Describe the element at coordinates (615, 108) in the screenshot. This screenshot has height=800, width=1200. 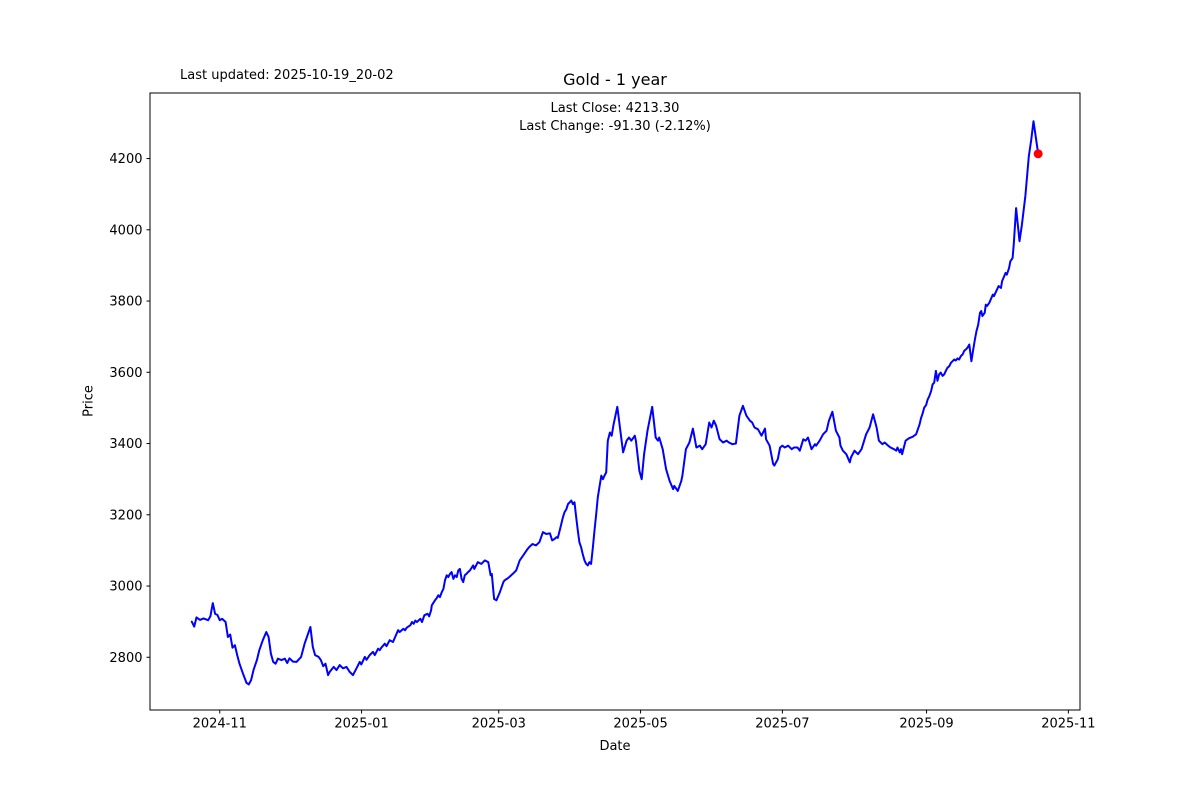
I see `annotation-last-close: Last Close: 4213.30` at that location.